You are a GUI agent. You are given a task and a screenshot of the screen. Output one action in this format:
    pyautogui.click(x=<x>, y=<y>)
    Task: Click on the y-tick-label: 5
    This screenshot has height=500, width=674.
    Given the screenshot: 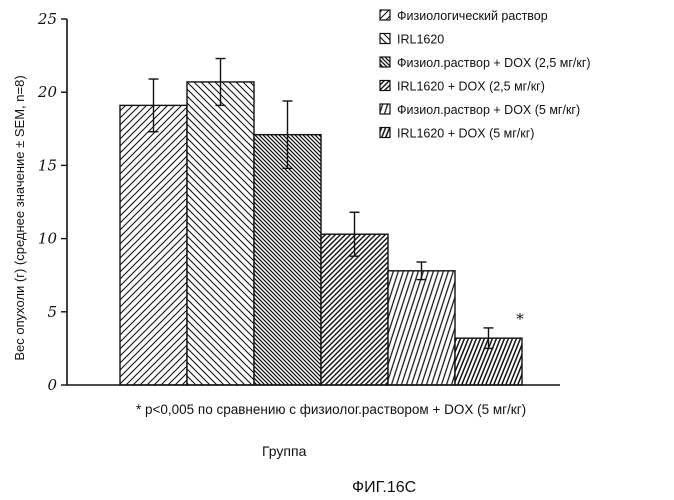 What is the action you would take?
    pyautogui.click(x=52, y=312)
    